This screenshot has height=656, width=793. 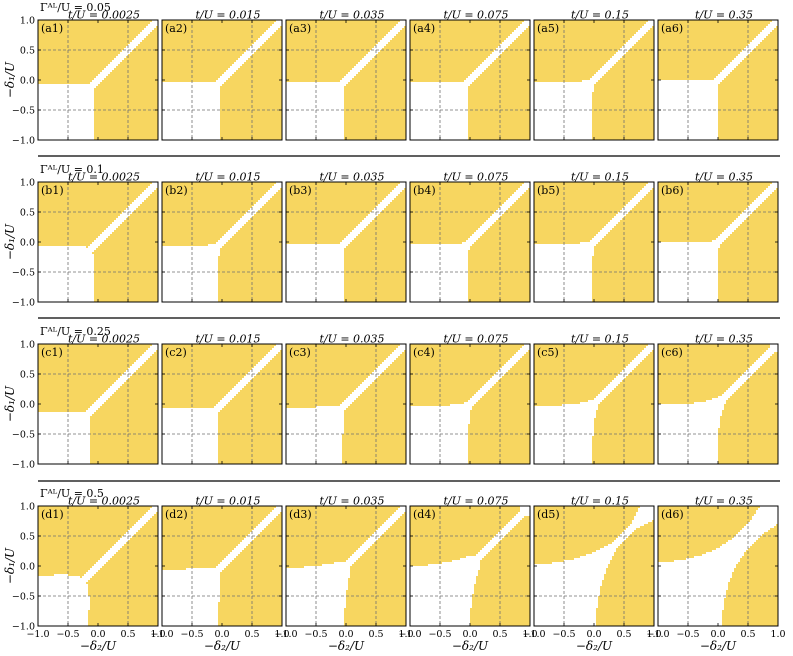 What do you see at coordinates (346, 75) in the screenshot?
I see `panel-a3: (a3) t/U = 0.035` at bounding box center [346, 75].